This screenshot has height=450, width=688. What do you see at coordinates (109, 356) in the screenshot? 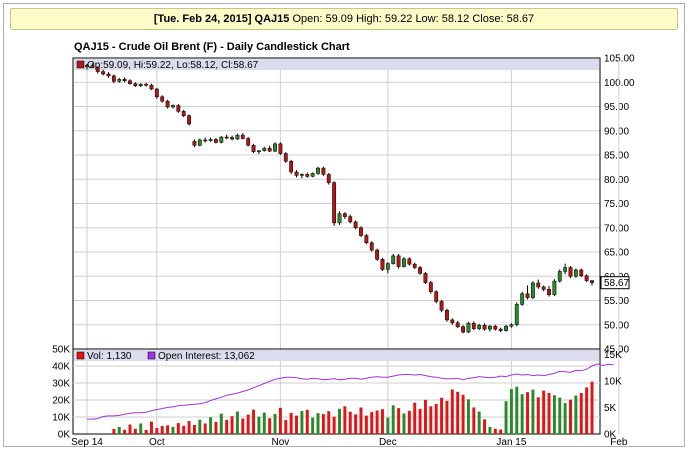
I see `volume-legend-text: Vol: 1,130` at bounding box center [109, 356].